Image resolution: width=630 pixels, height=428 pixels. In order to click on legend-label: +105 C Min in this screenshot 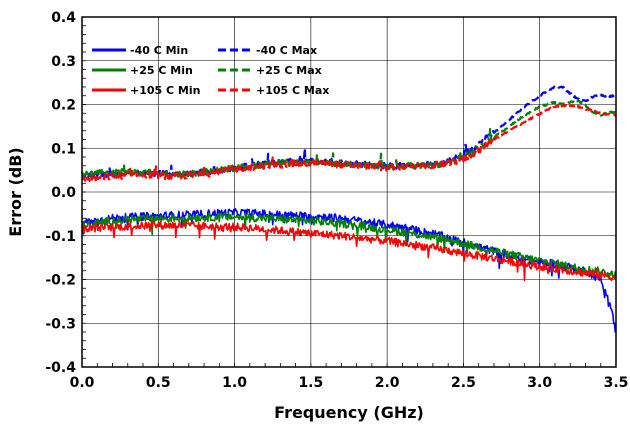, I will do `click(165, 90)`.